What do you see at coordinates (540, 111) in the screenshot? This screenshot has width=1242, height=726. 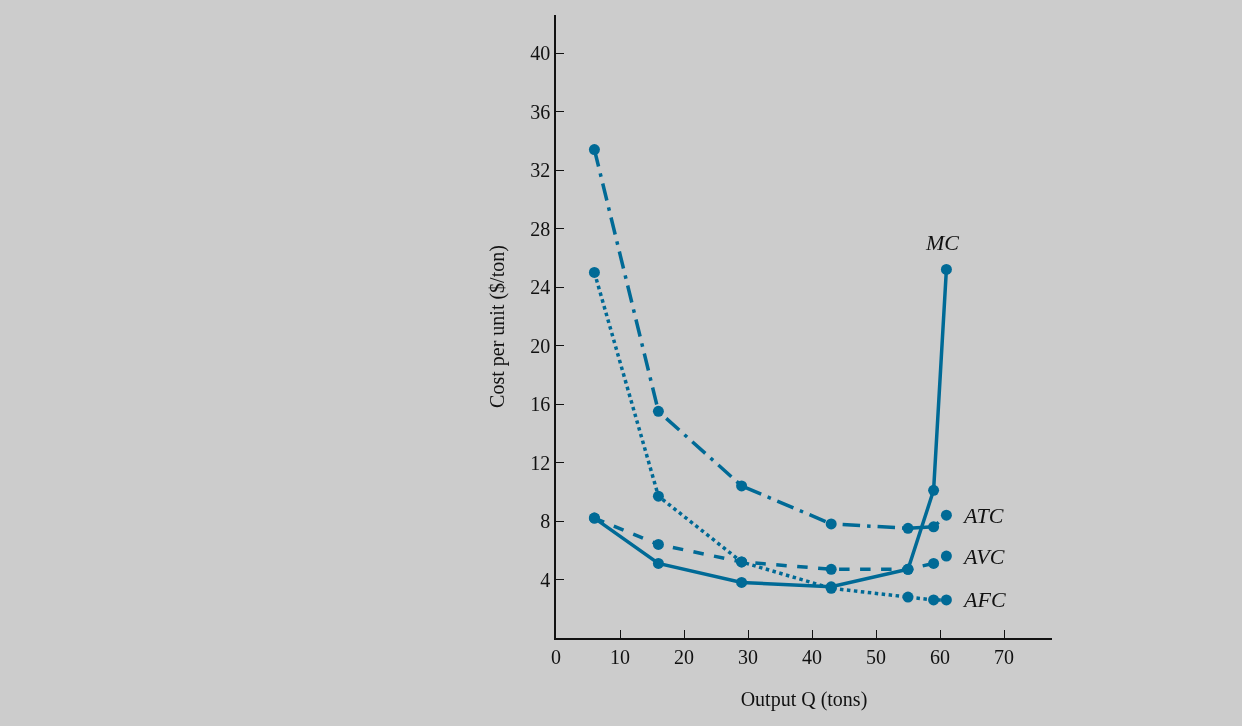 I see `y-tick-label: 36` at bounding box center [540, 111].